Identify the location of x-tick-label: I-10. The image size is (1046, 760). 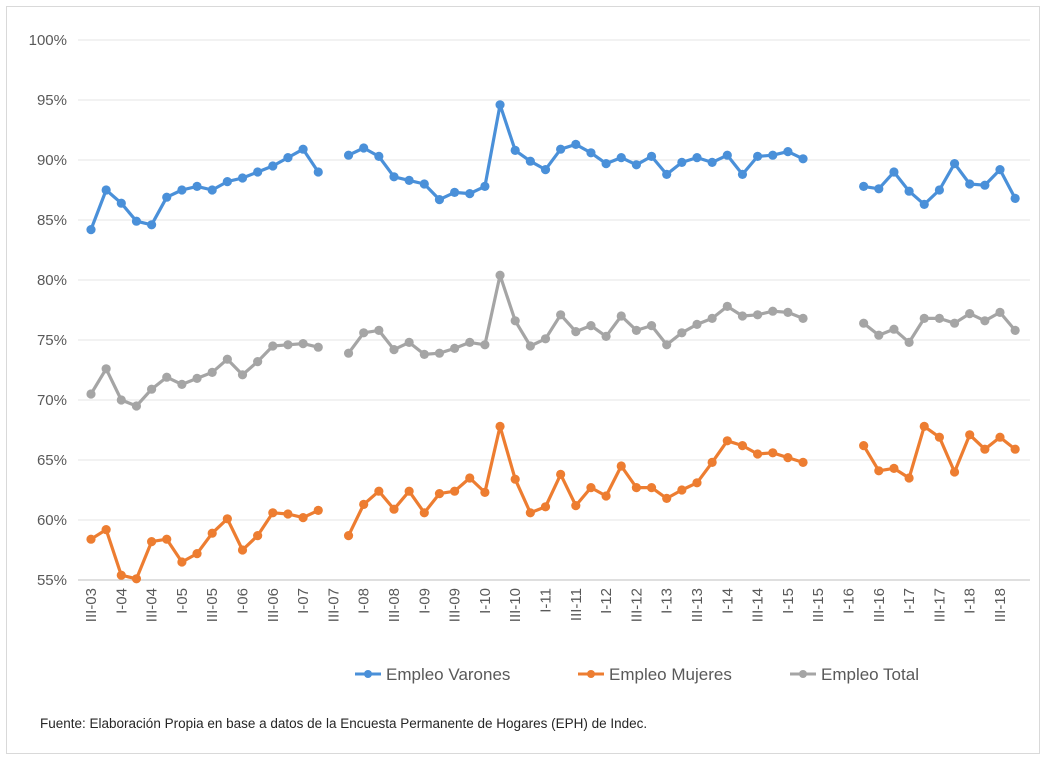
(485, 601).